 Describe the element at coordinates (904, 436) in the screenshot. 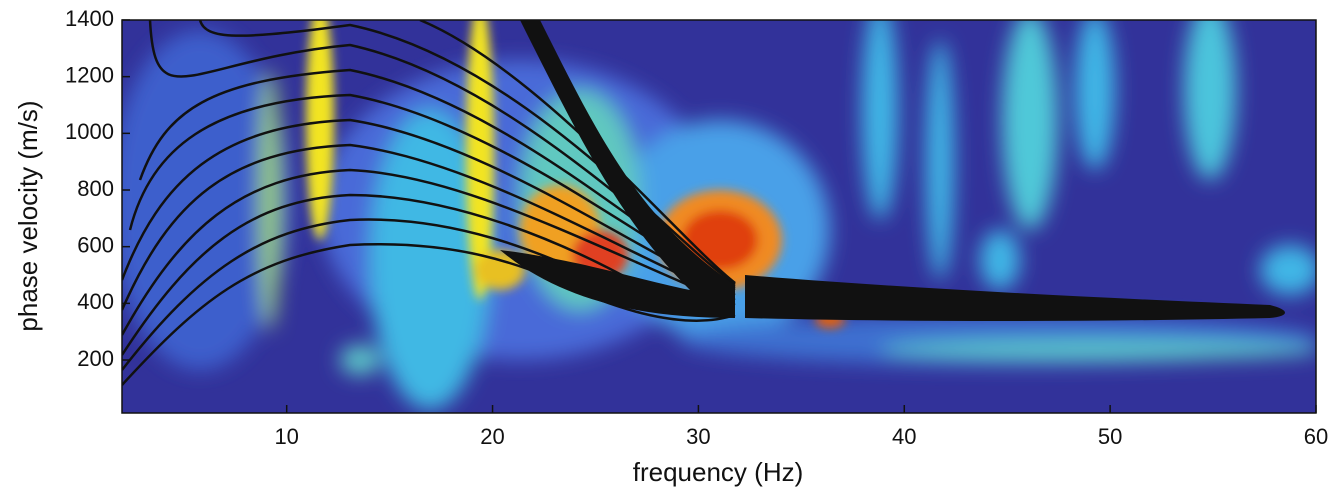

I see `x-tick-label: 40` at that location.